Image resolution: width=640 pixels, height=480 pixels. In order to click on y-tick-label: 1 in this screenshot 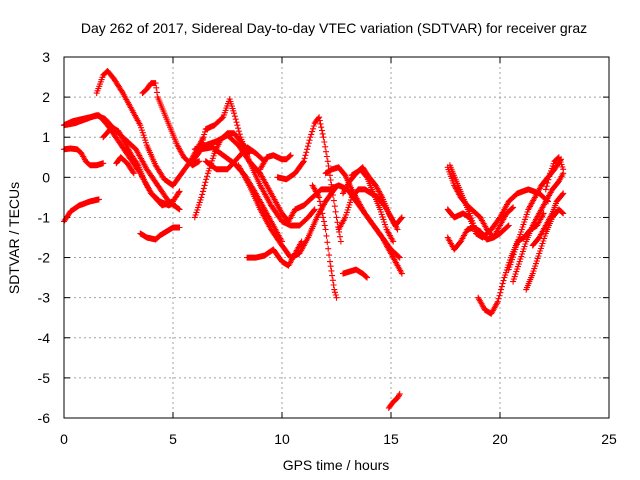, I will do `click(46, 137)`.